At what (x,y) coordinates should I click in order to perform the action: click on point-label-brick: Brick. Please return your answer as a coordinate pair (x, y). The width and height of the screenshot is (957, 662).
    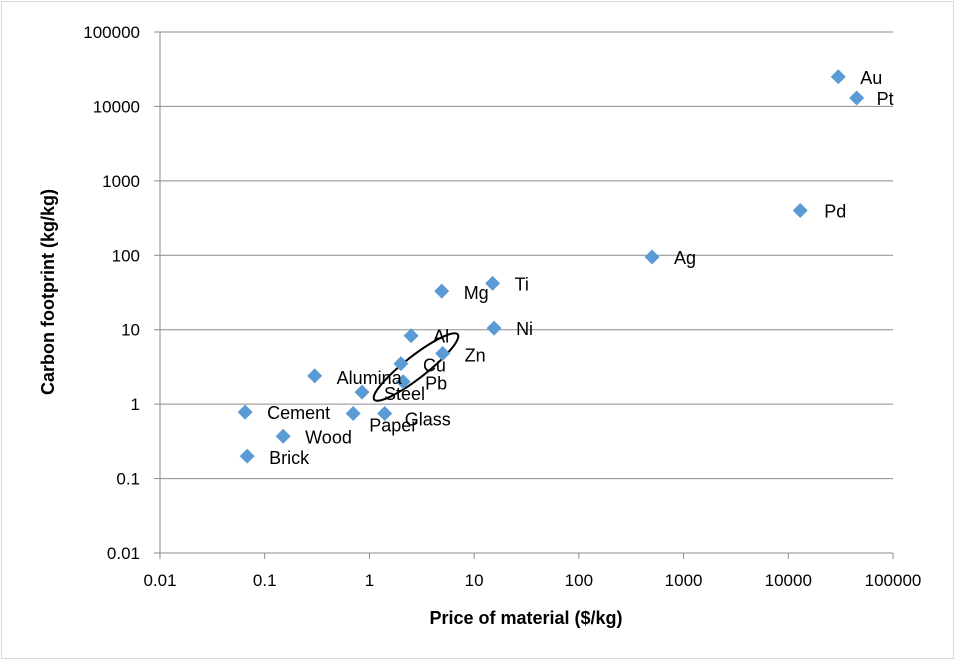
    Looking at the image, I should click on (289, 458).